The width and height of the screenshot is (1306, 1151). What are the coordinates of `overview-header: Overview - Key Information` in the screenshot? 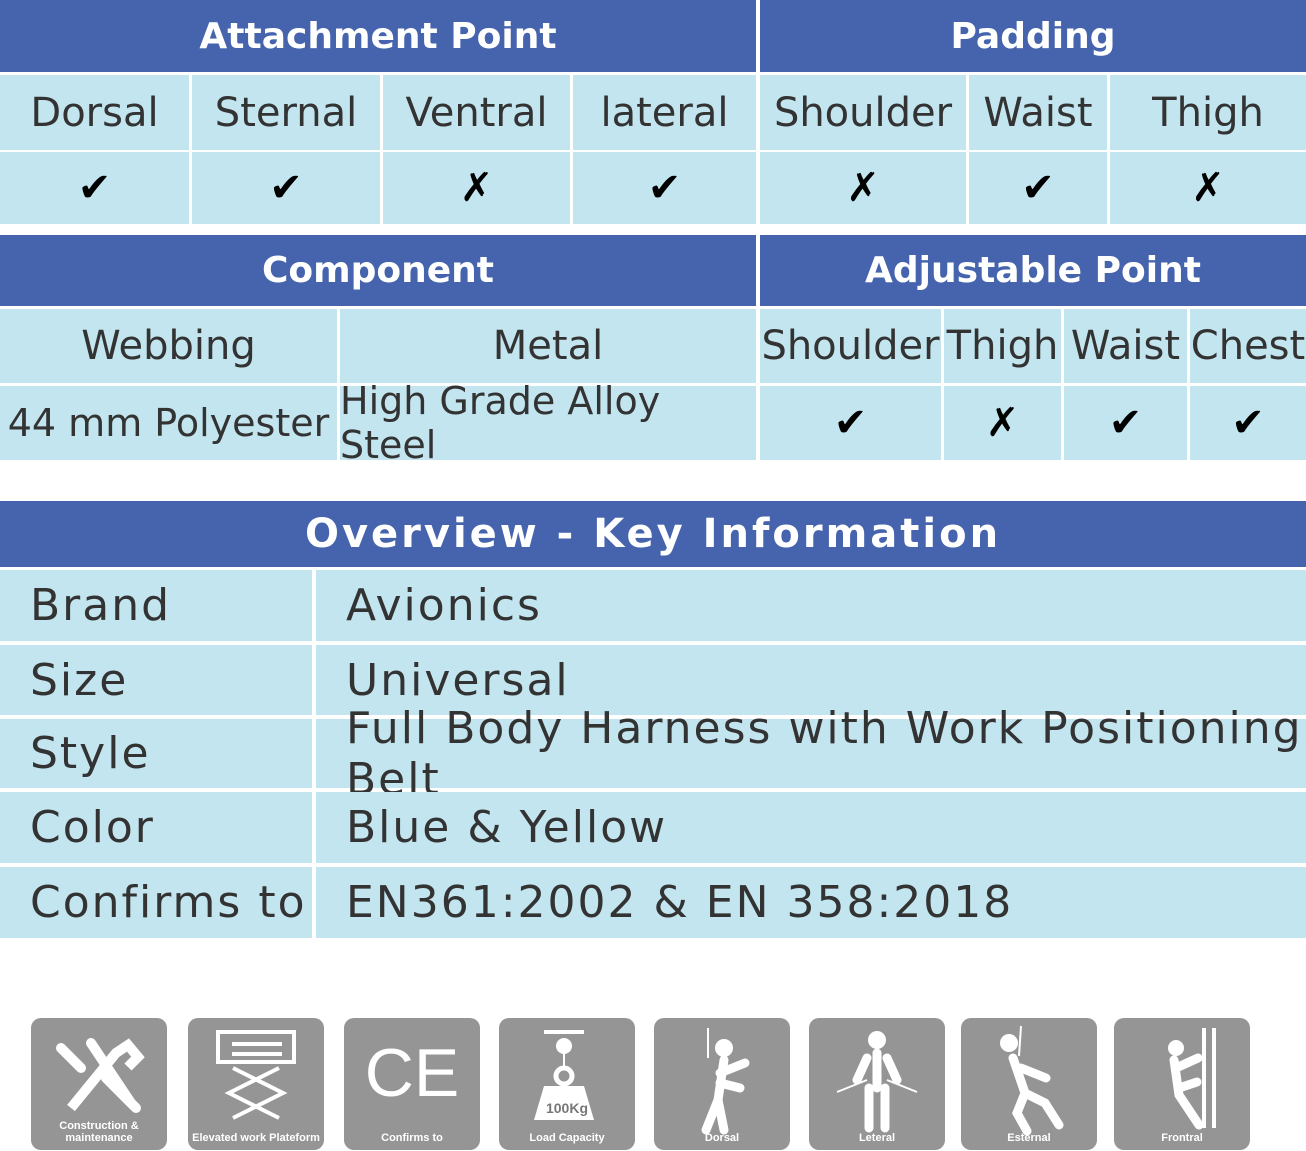 It's located at (653, 534).